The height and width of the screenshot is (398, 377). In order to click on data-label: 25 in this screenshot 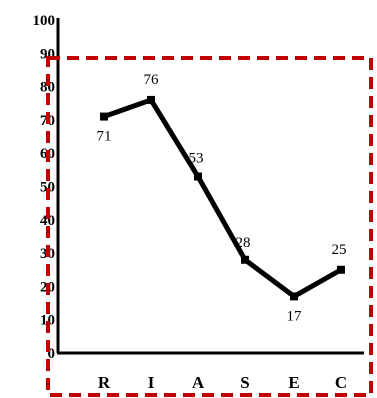, I will do `click(339, 250)`.